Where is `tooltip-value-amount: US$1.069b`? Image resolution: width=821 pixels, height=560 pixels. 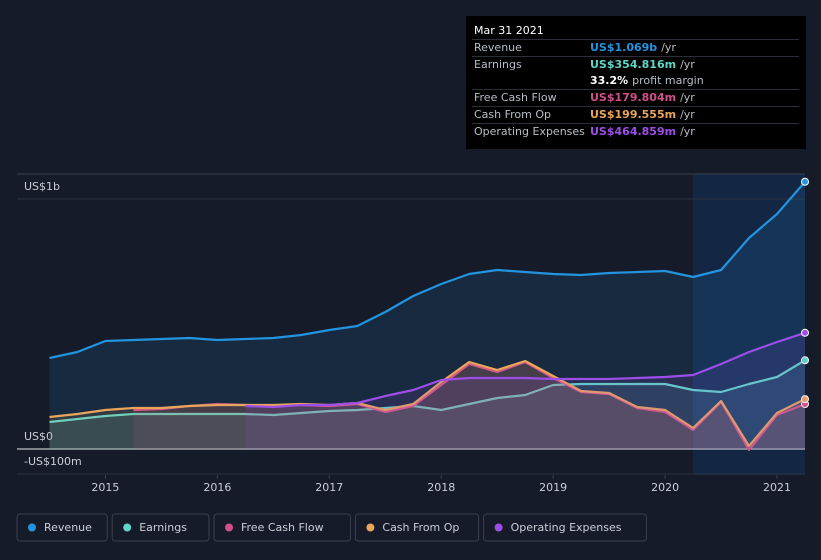
tooltip-value-amount: US$1.069b is located at coordinates (623, 47).